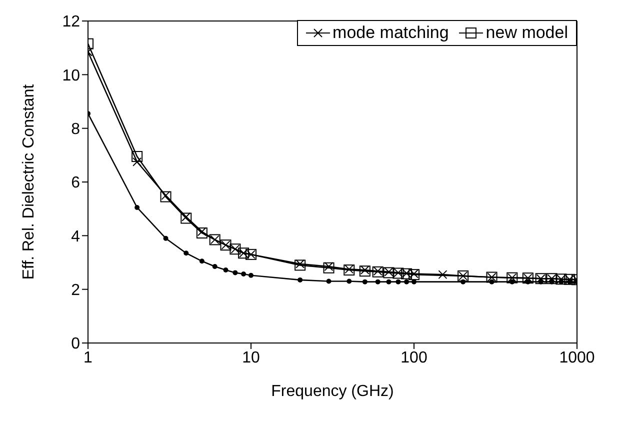  What do you see at coordinates (71, 75) in the screenshot?
I see `y-tick-label: 10` at bounding box center [71, 75].